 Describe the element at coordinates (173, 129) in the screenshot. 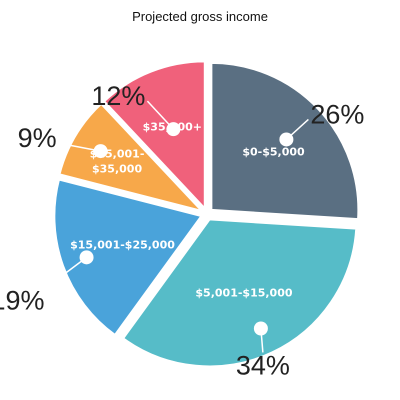

I see `slice-4-dot-marker` at that location.